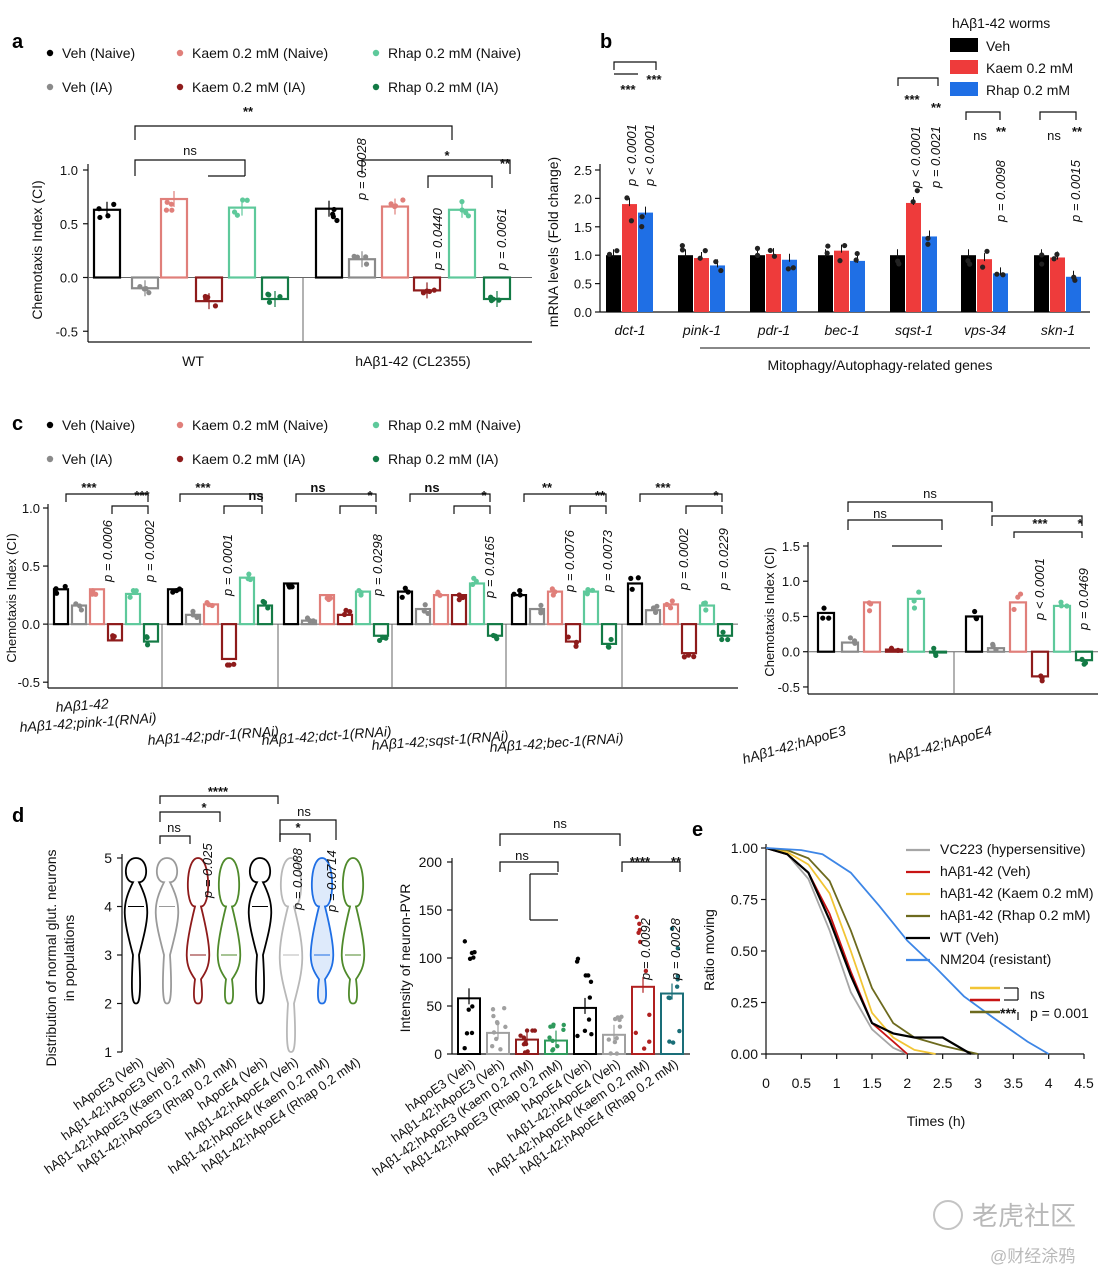 The height and width of the screenshot is (1280, 1108). What do you see at coordinates (872, 951) in the screenshot?
I see `e-series-line` at bounding box center [872, 951].